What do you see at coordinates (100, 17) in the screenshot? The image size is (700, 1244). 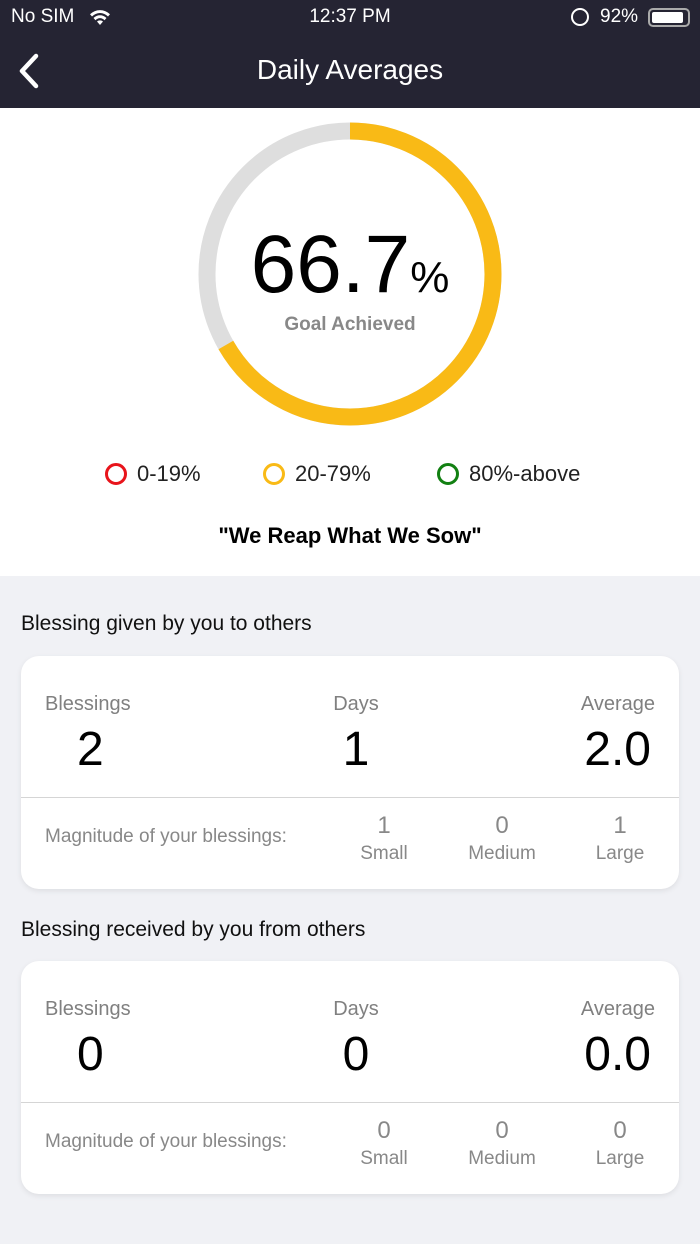 I see `wifi-icon` at bounding box center [100, 17].